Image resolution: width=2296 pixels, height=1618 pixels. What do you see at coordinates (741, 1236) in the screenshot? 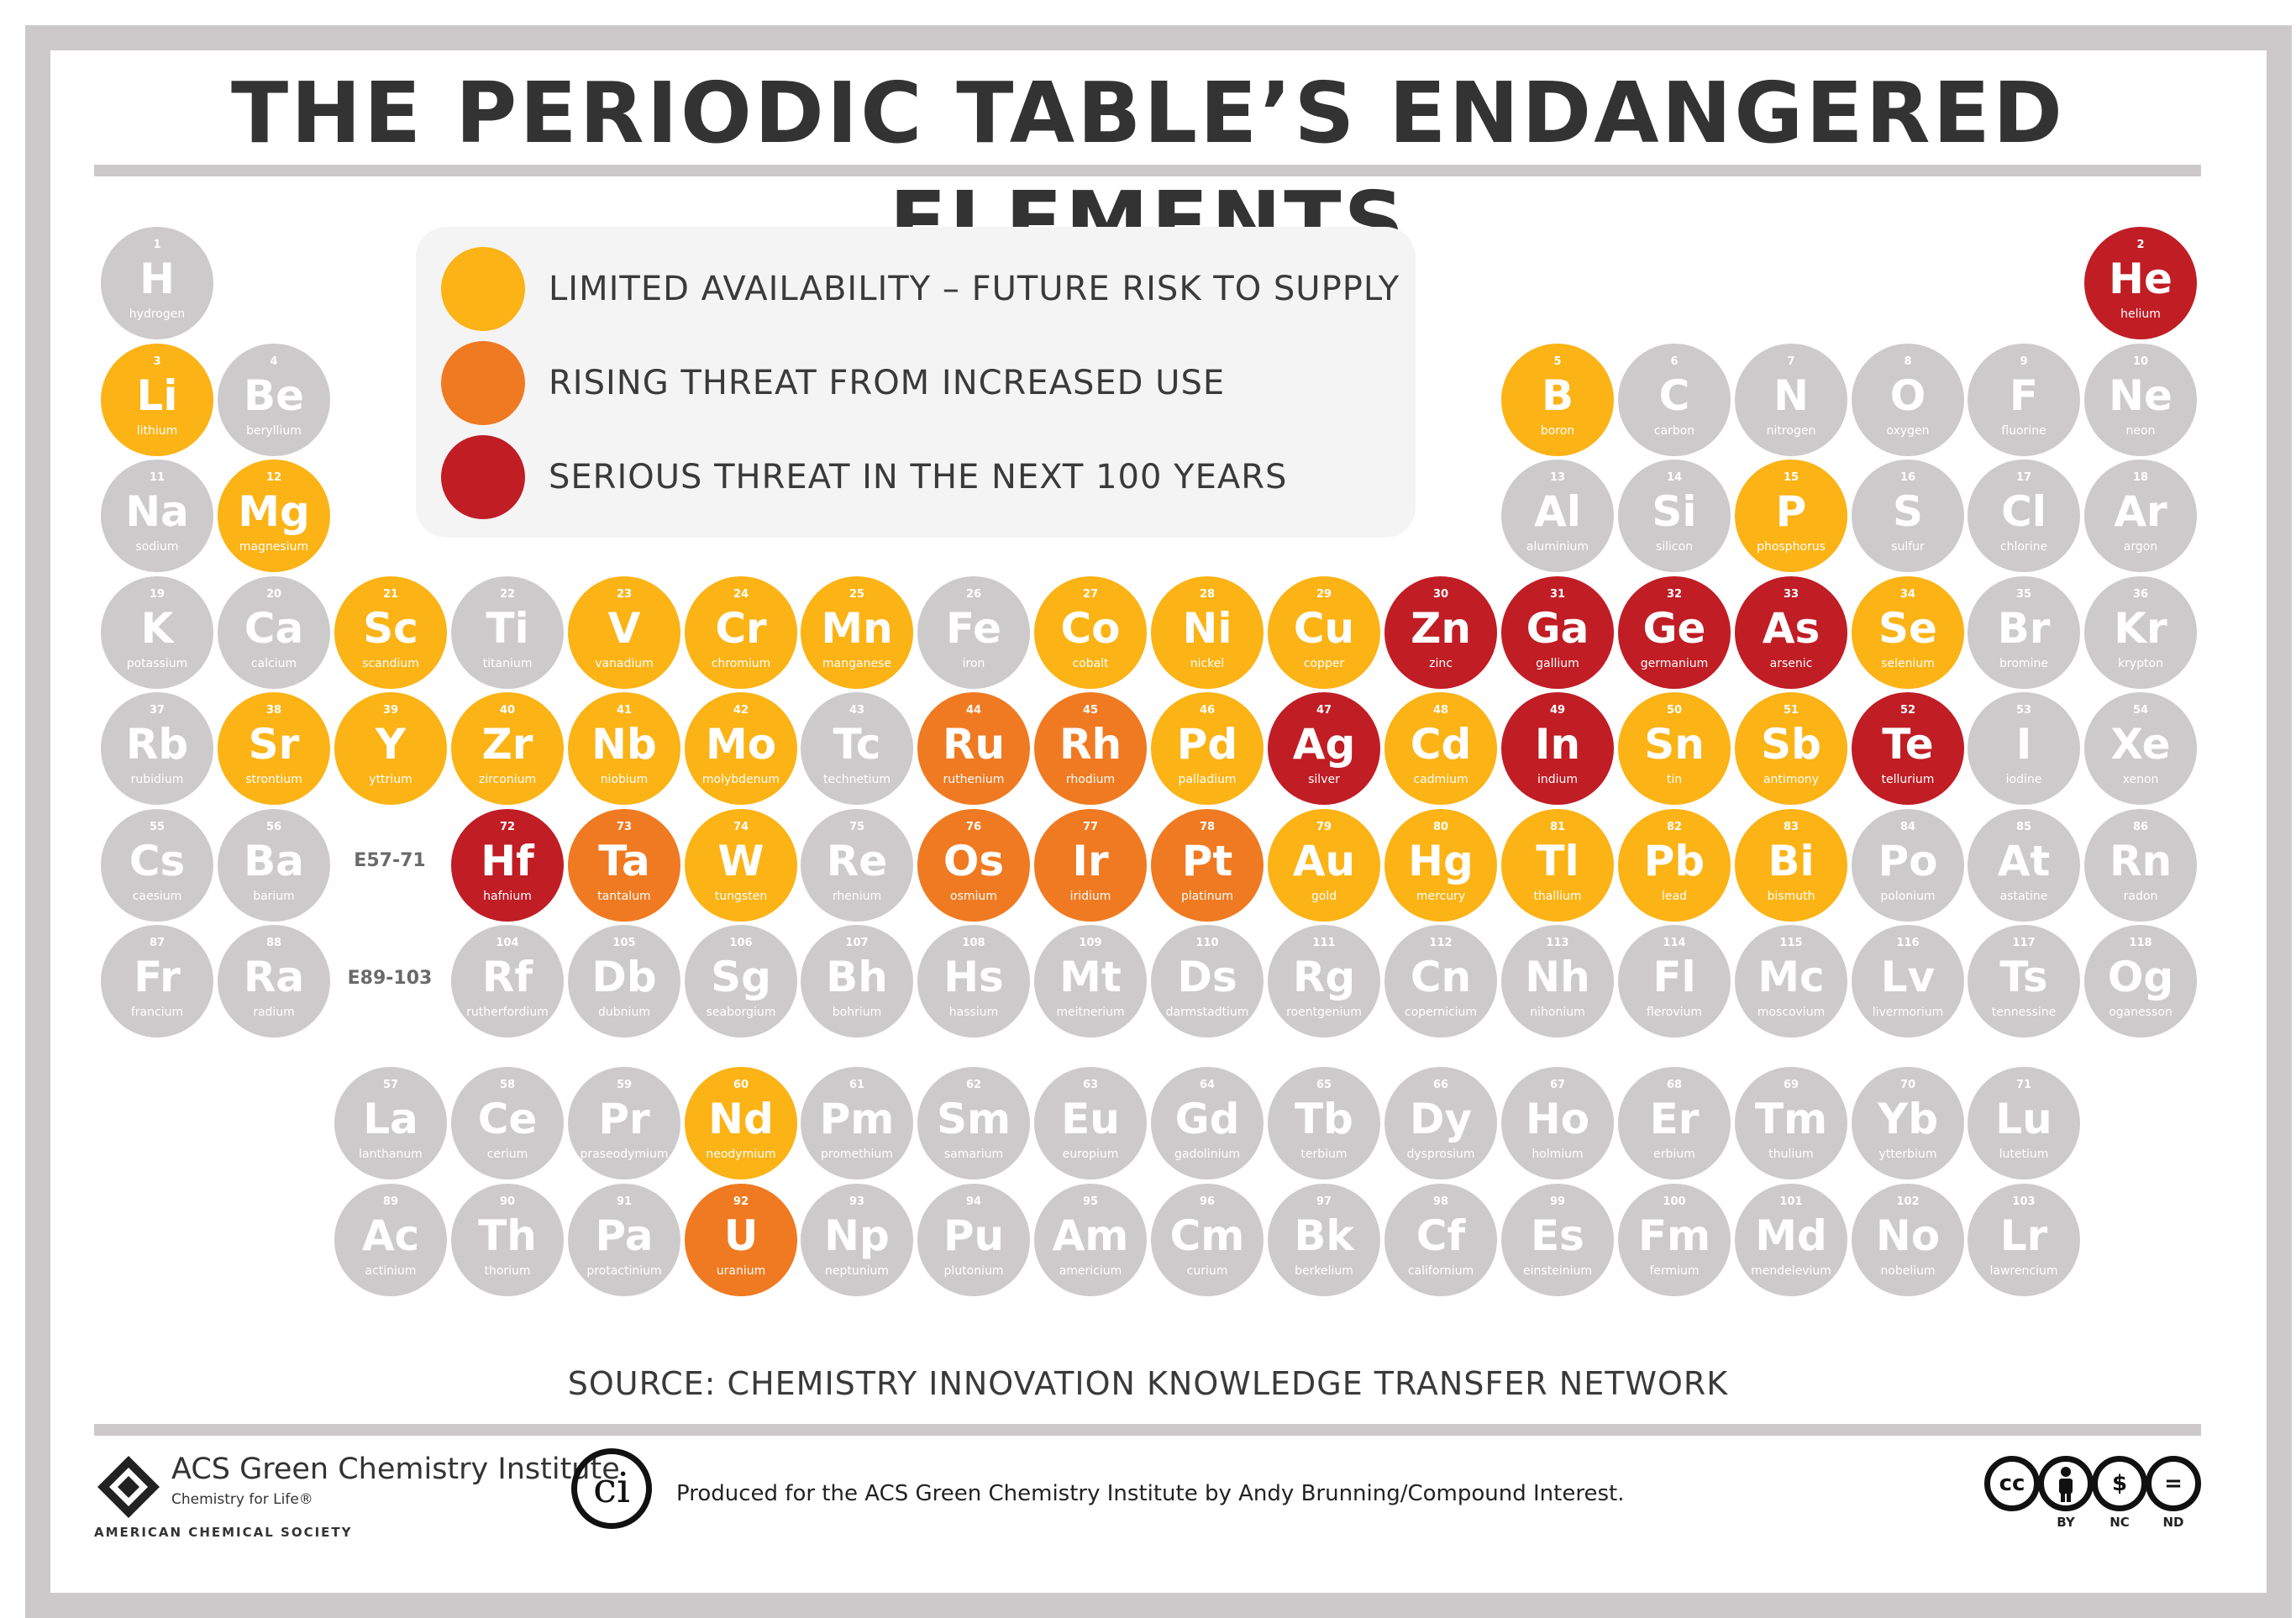
I see `element-symbol: U` at bounding box center [741, 1236].